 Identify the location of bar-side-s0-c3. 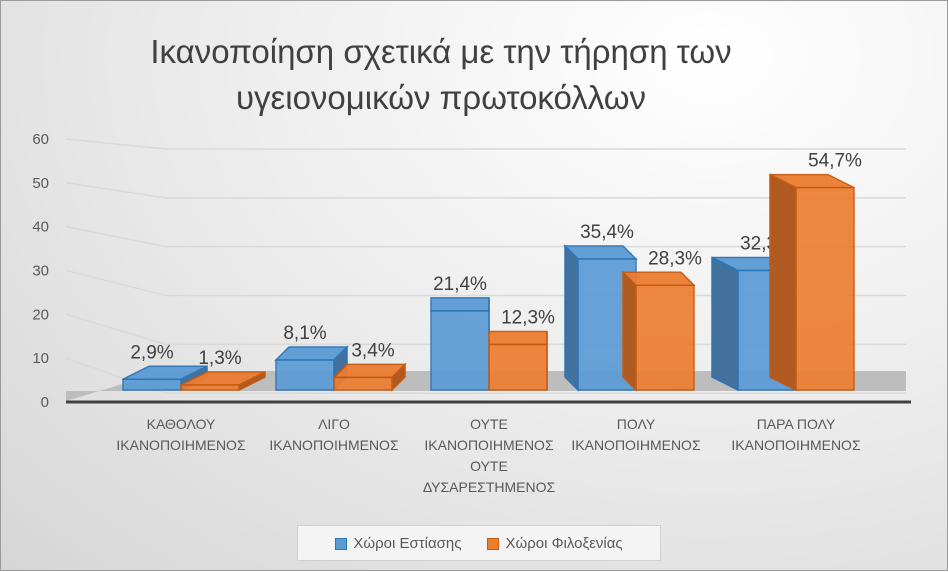
(571, 318).